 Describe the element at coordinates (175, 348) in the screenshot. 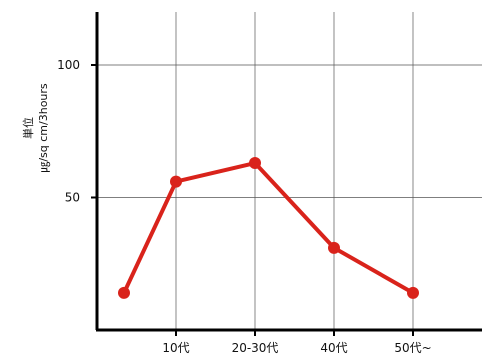

I see `x-tick-label: 10代` at that location.